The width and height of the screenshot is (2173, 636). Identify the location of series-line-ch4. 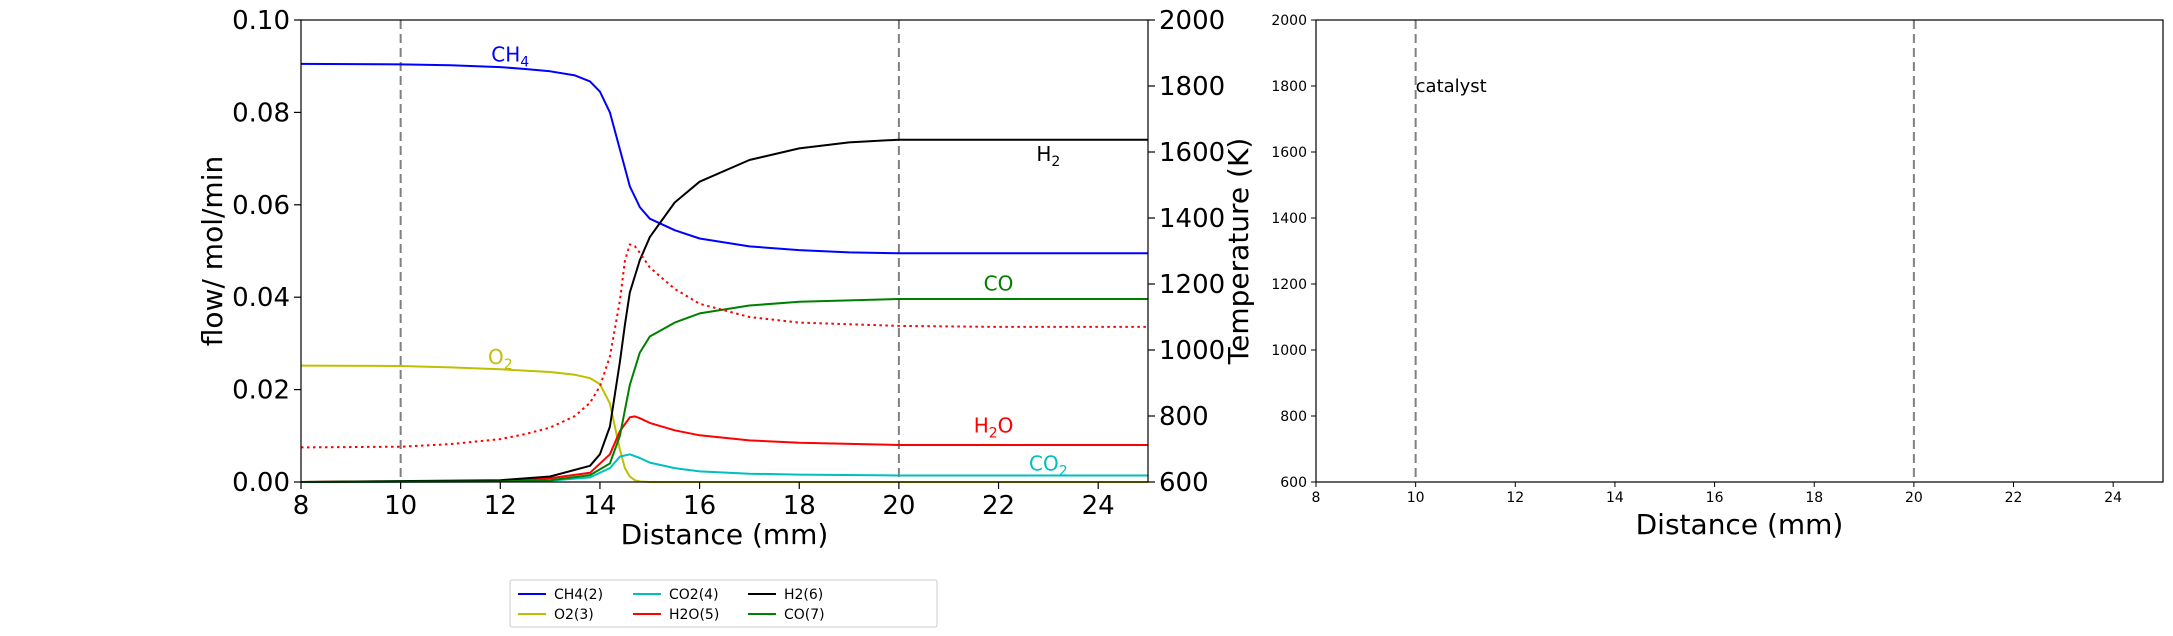
(724, 158).